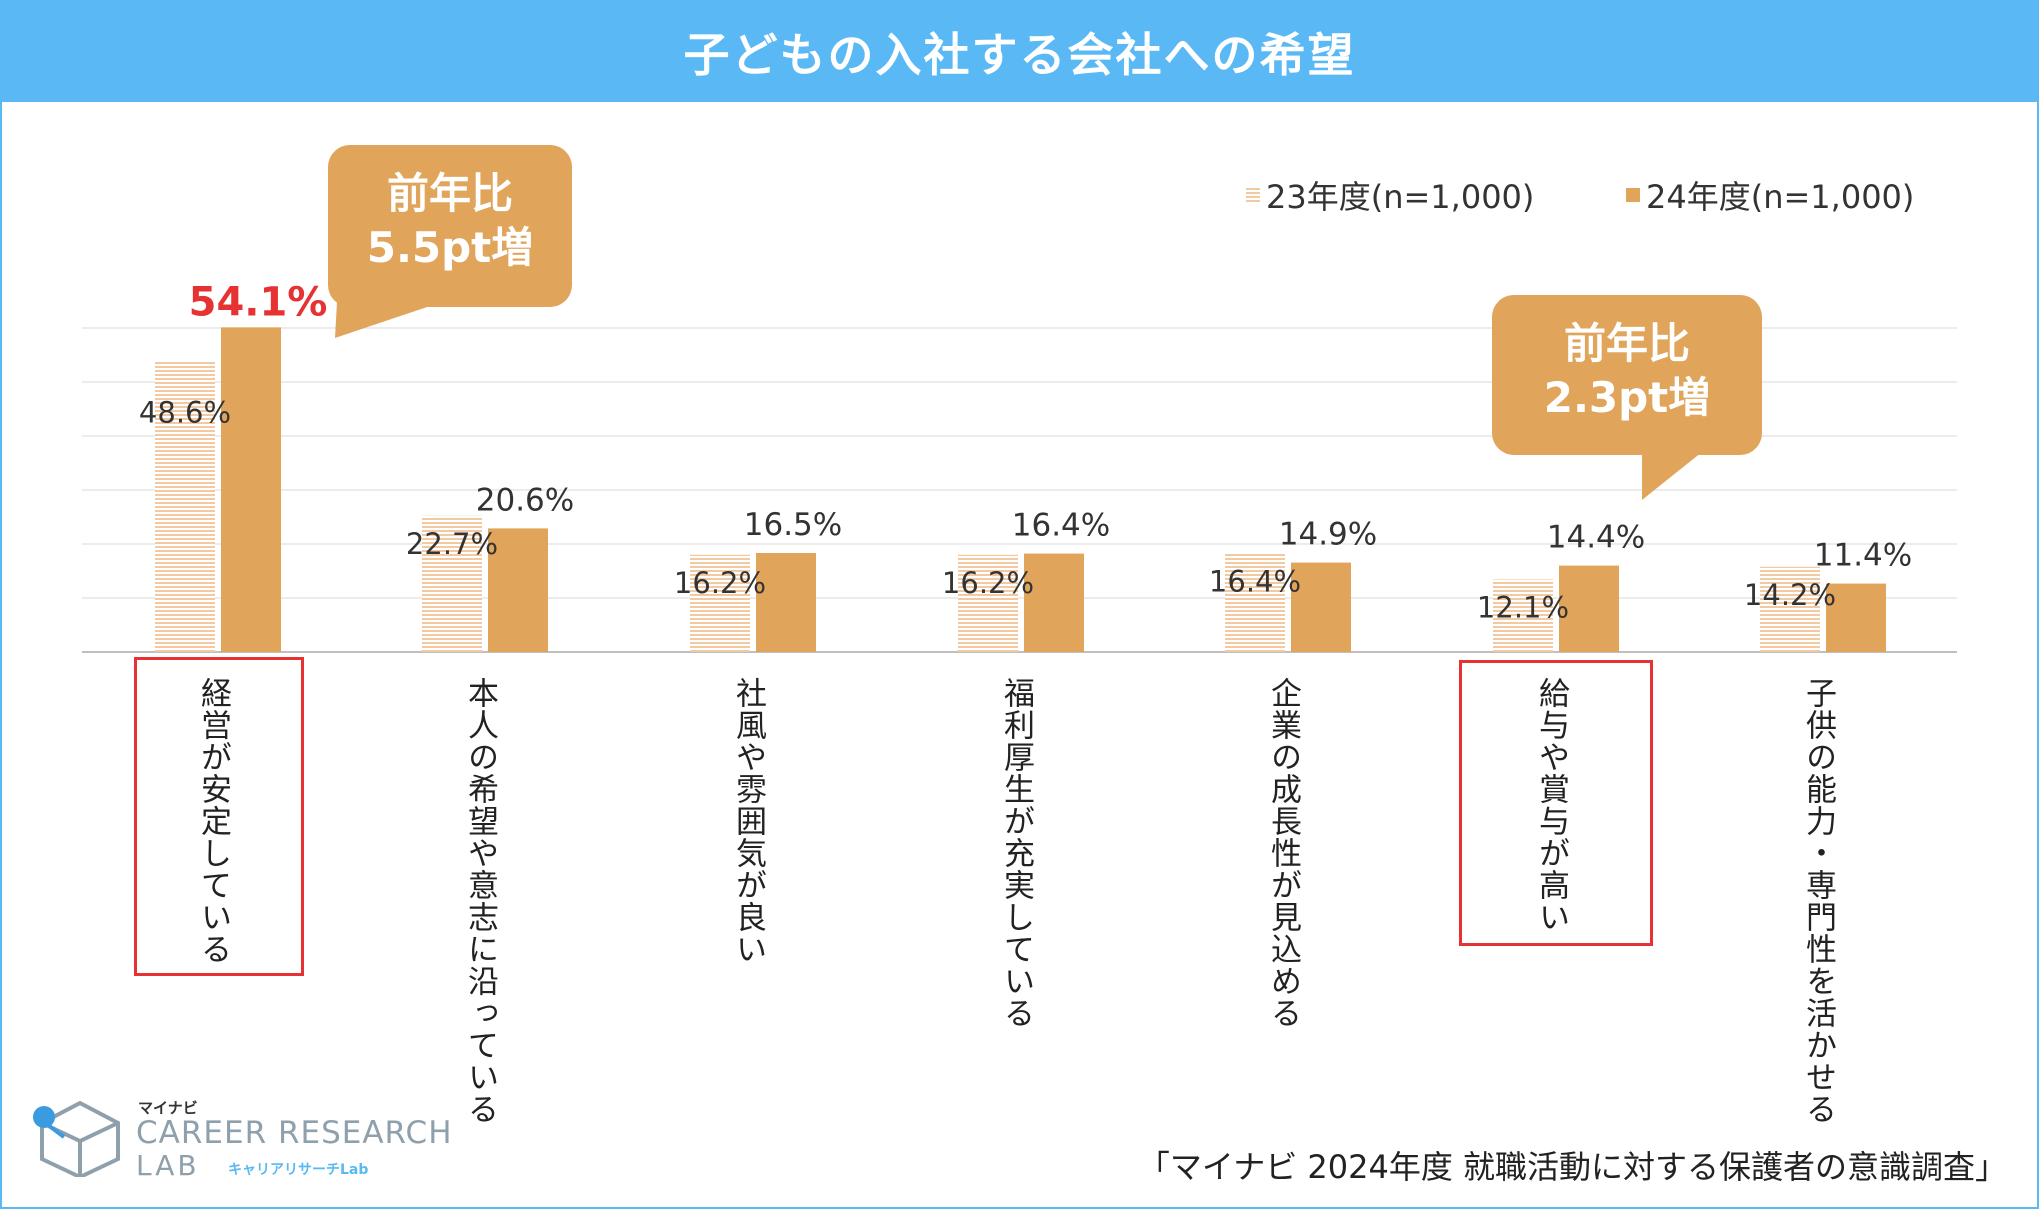 The image size is (2039, 1209). What do you see at coordinates (449, 193) in the screenshot?
I see `callout-1-line1: 前年比` at bounding box center [449, 193].